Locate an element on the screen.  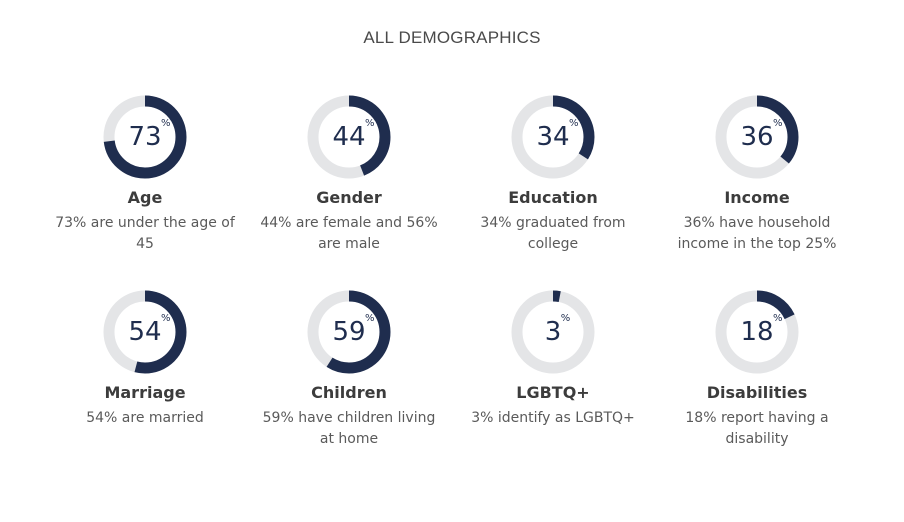
page-title: ALL DEMOGRAPHICS is located at coordinates (452, 37).